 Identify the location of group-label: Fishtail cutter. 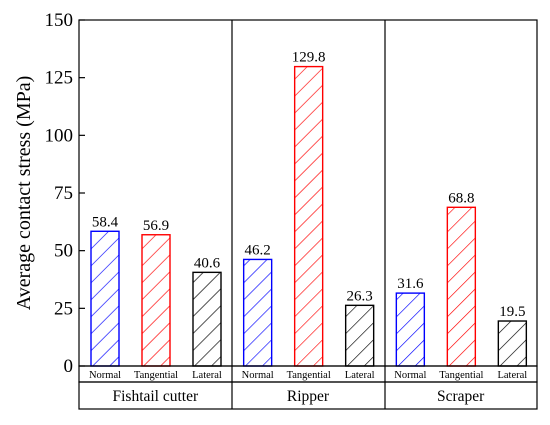
(155, 396).